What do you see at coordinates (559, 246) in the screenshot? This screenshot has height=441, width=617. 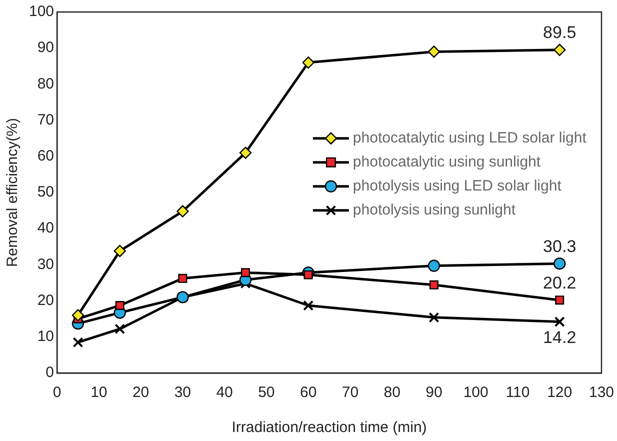 I see `data-label: 30.3` at bounding box center [559, 246].